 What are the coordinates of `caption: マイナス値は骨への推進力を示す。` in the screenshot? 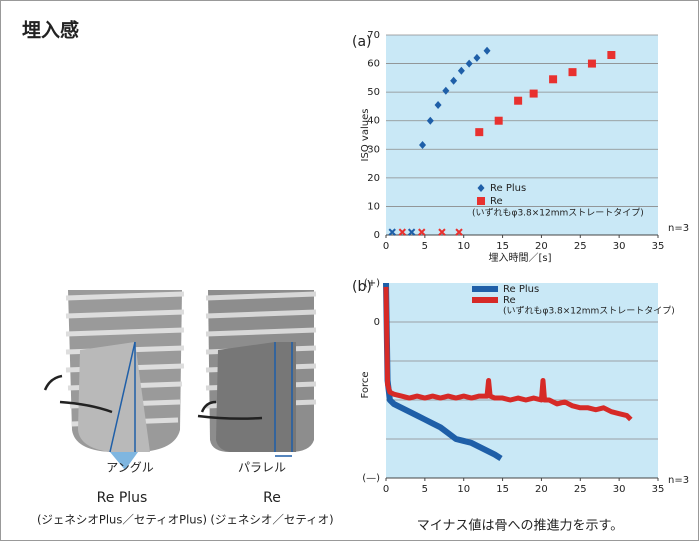 It's located at (520, 526).